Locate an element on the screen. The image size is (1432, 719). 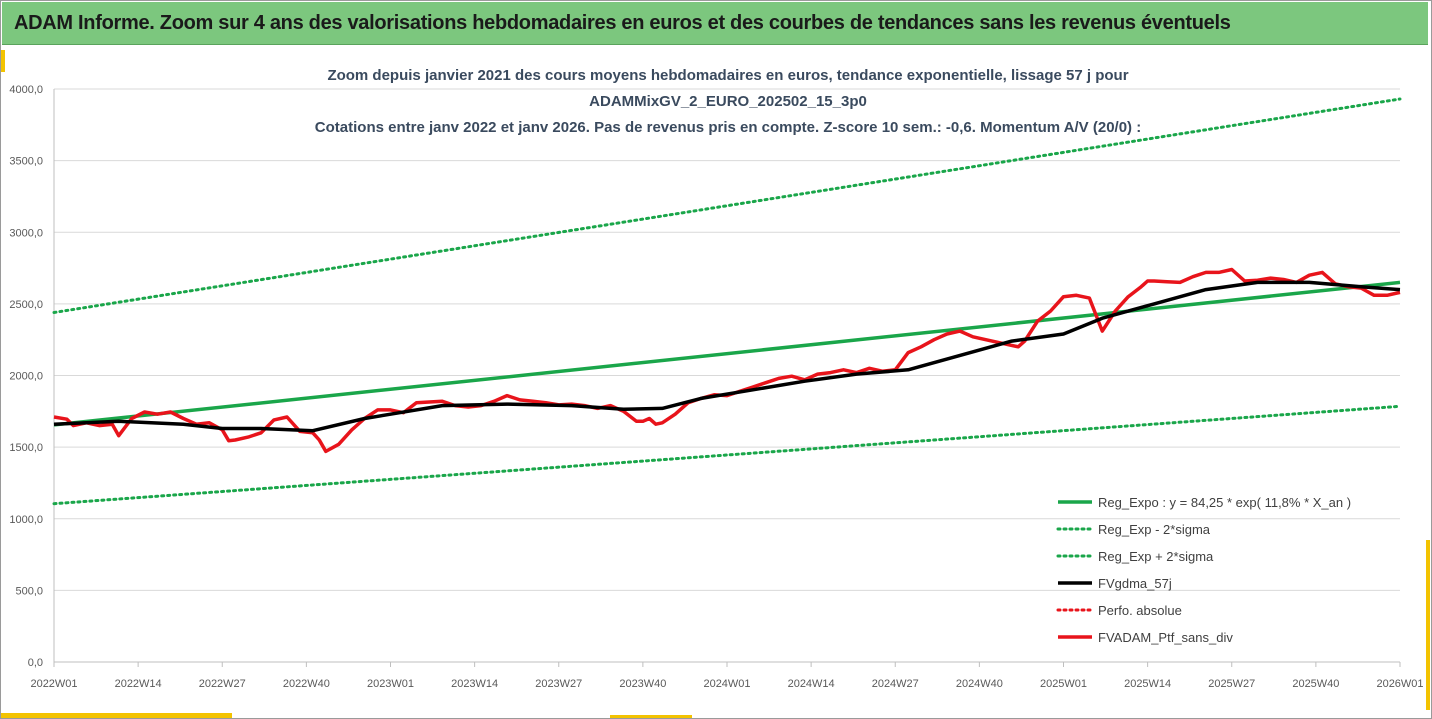
x-tick-label: 2023W01 is located at coordinates (390, 684).